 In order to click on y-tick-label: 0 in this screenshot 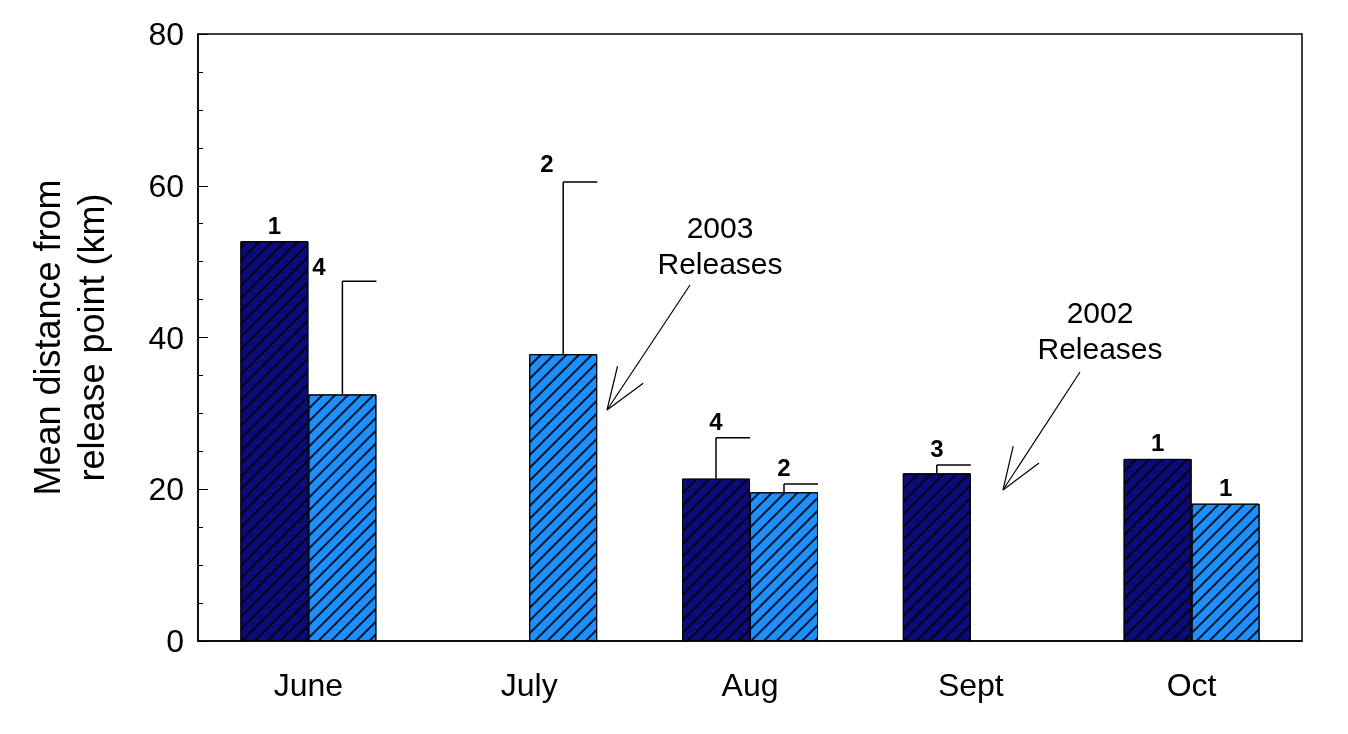, I will do `click(175, 641)`.